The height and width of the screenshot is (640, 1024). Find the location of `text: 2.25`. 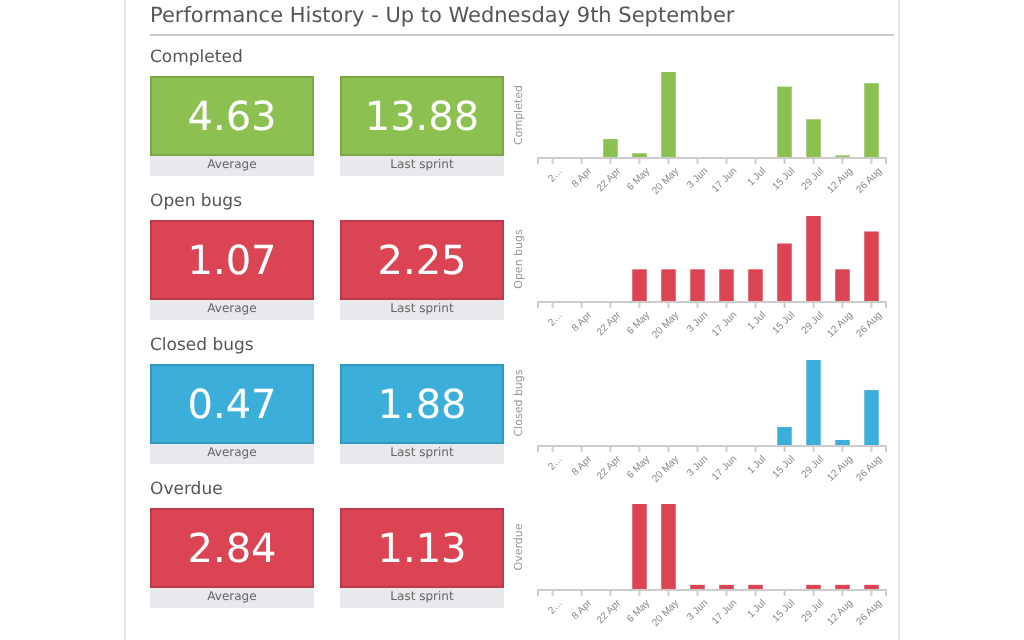

text: 2.25 is located at coordinates (422, 260).